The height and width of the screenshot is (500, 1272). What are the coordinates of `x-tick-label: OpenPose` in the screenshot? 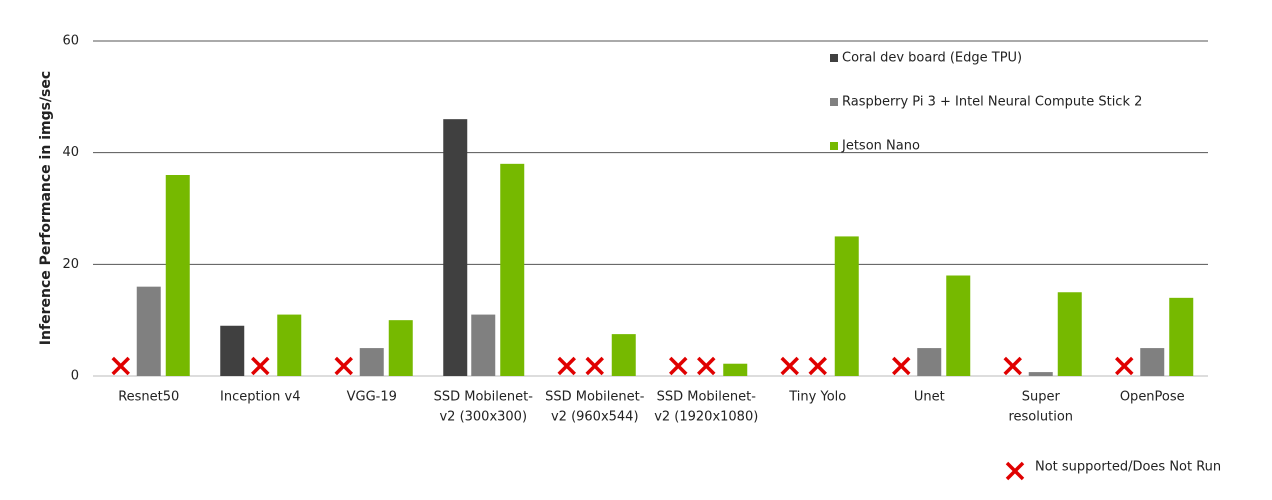 It's located at (1152, 397).